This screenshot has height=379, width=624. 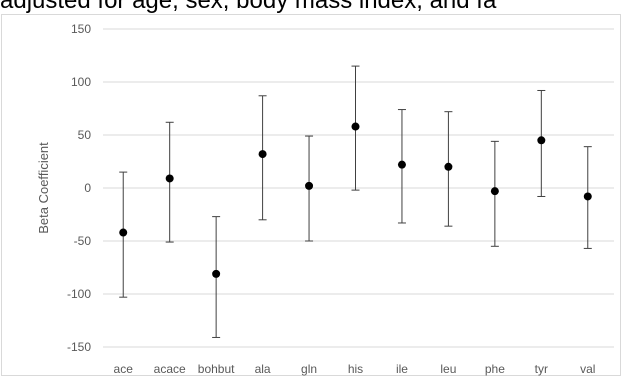 I want to click on data-point-phe, so click(x=494, y=191).